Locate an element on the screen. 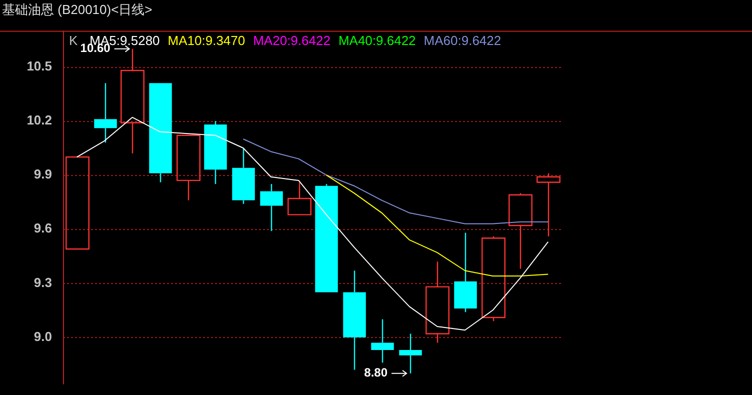  y-tick-label: 9.9 is located at coordinates (43, 174).